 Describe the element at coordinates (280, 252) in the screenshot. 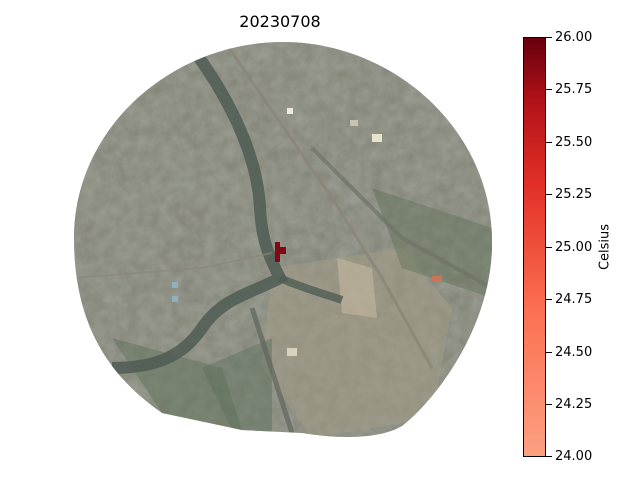

I see `temperature-hotspot` at that location.